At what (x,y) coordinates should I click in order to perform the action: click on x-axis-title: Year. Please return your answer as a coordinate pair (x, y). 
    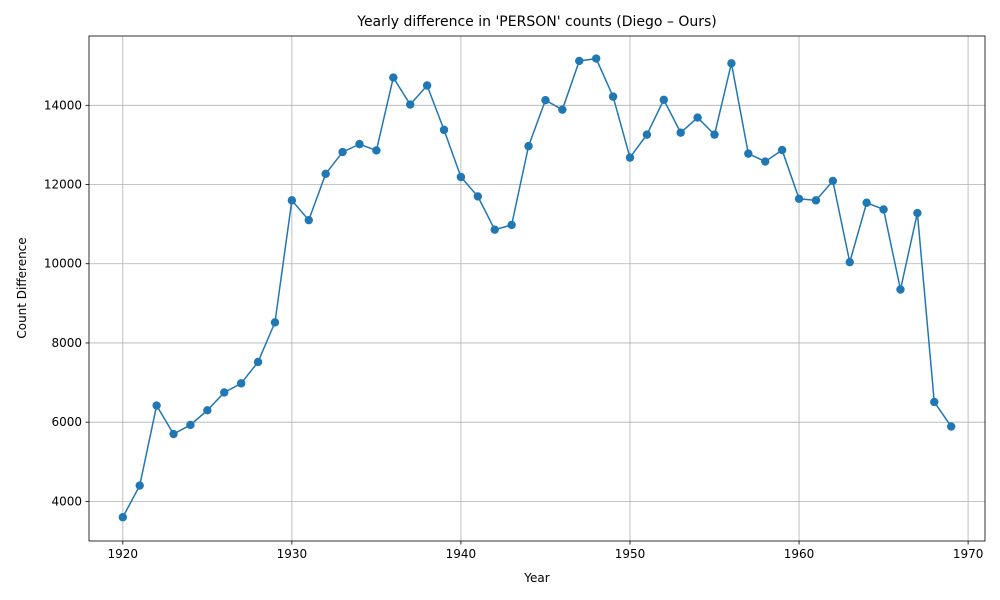
    Looking at the image, I should click on (536, 578).